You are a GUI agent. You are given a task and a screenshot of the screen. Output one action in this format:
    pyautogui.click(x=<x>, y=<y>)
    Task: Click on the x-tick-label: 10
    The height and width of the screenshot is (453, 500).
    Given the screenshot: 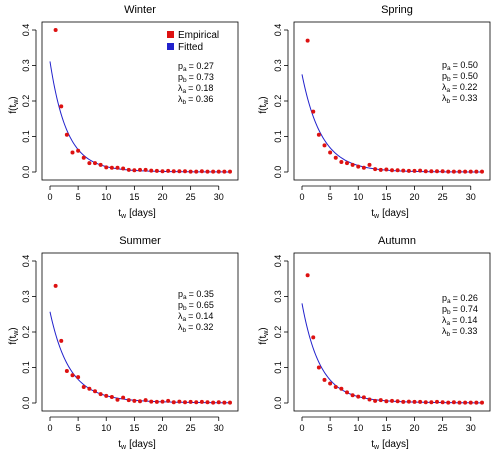 What is the action you would take?
    pyautogui.click(x=106, y=428)
    